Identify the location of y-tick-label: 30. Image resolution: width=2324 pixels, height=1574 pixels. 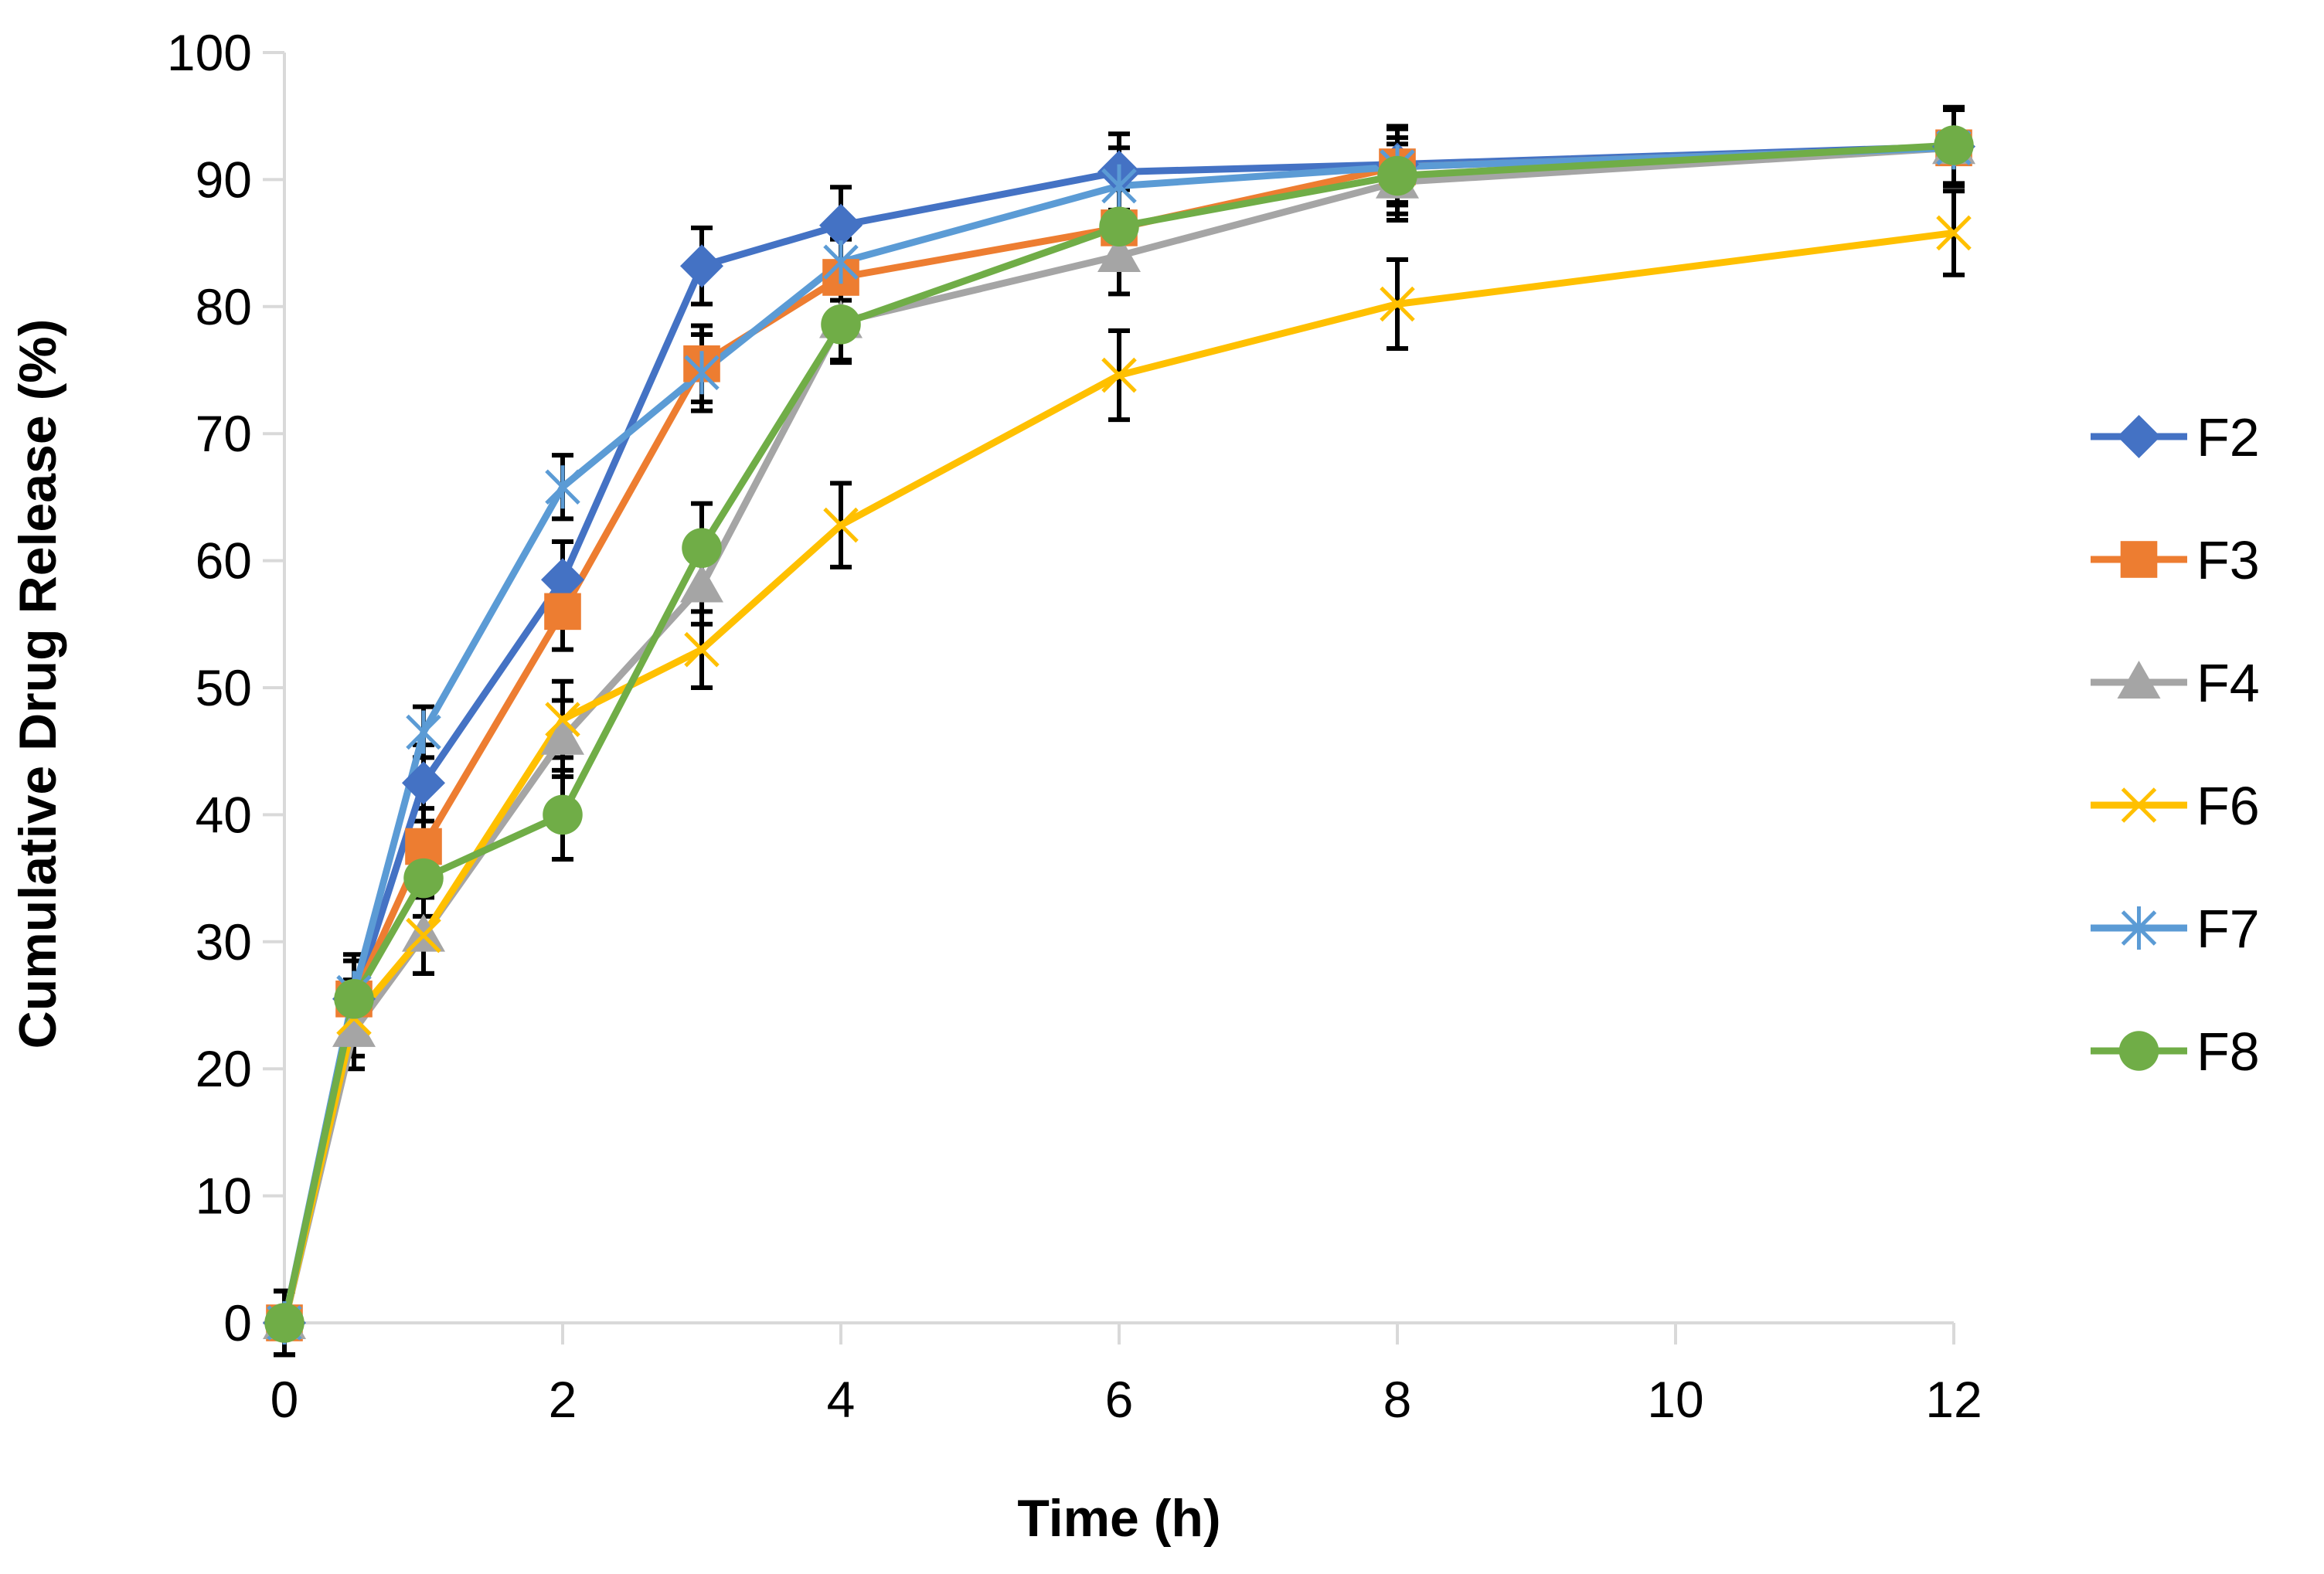
(224, 942).